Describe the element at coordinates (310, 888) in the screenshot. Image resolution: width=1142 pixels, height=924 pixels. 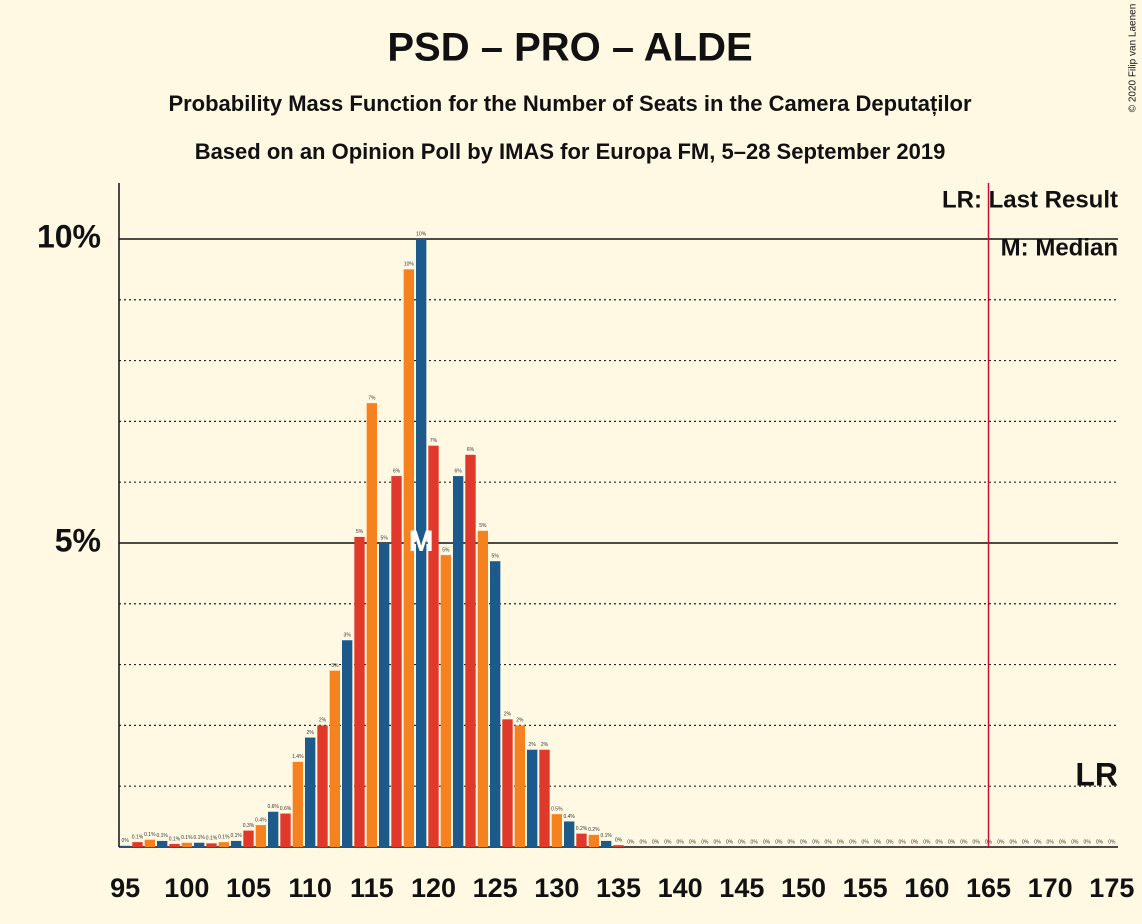
I see `x-tick-label: 110` at that location.